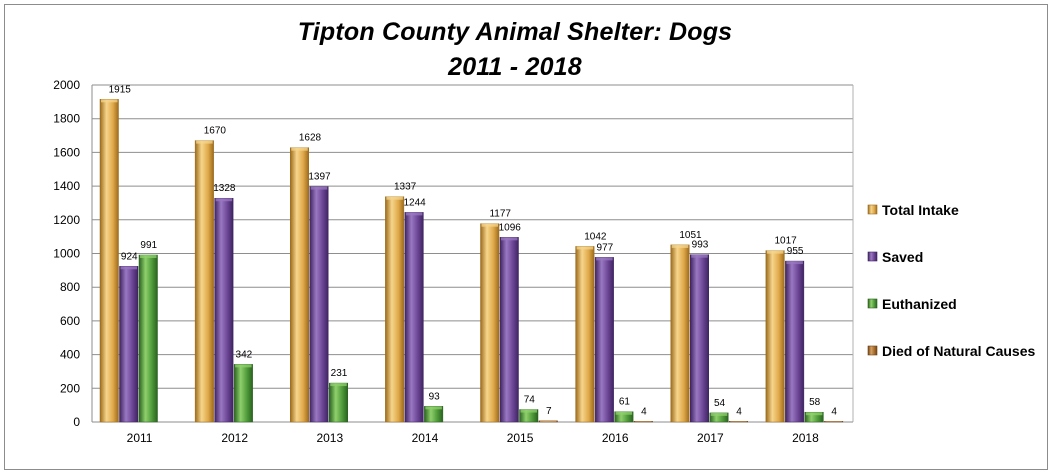  I want to click on data-label: 1042, so click(595, 236).